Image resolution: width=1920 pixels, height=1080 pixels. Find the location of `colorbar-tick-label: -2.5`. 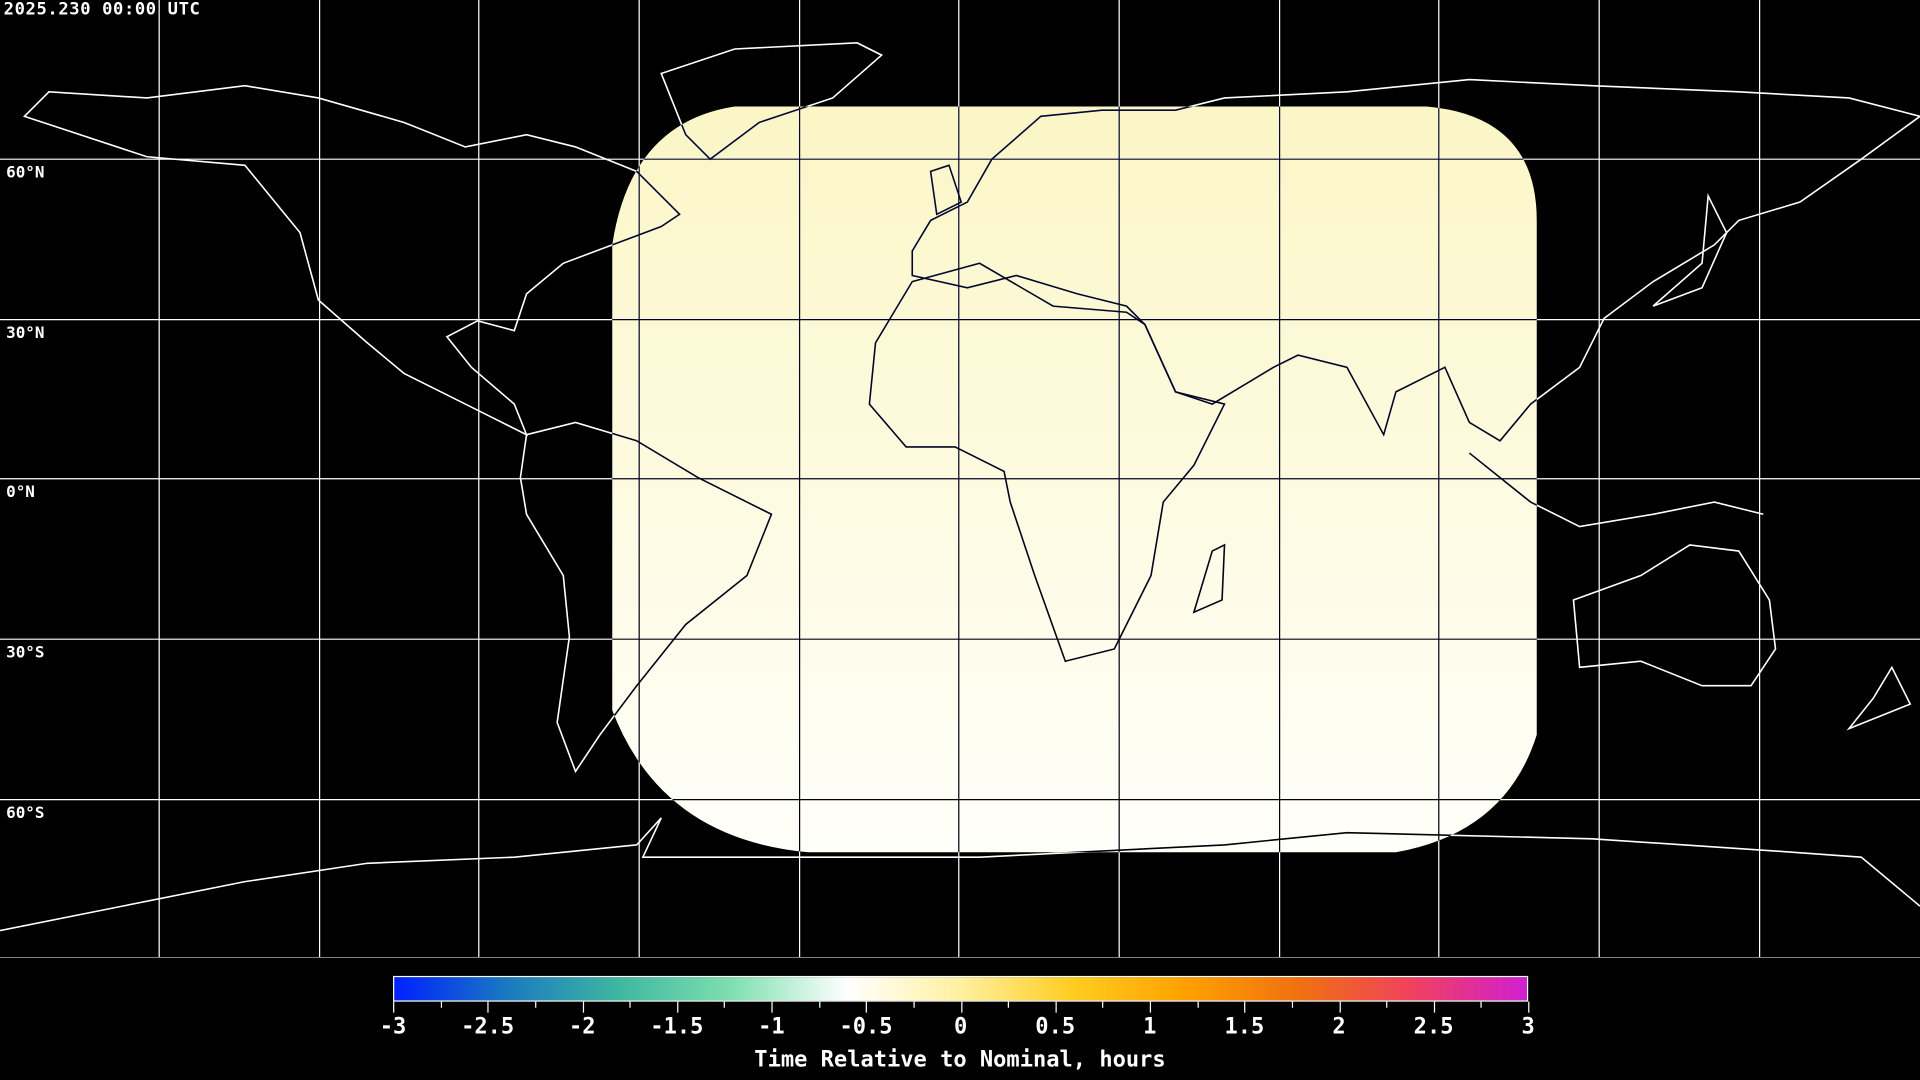

colorbar-tick-label: -2.5 is located at coordinates (488, 1026).